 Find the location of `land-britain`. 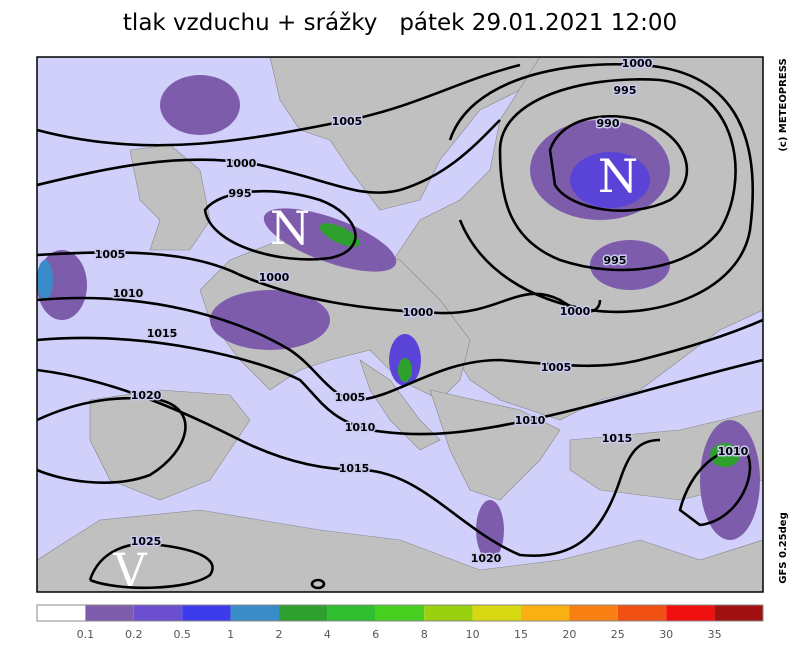

land-britain is located at coordinates (170, 197).